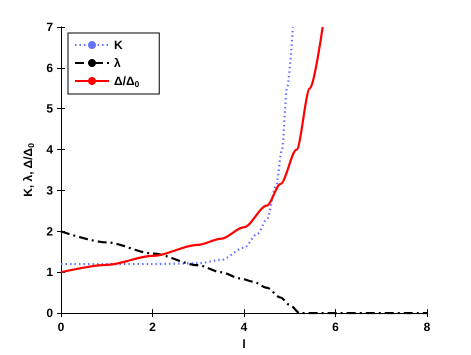 The width and height of the screenshot is (471, 355). Describe the element at coordinates (50, 27) in the screenshot. I see `y-tick-label: 7` at that location.